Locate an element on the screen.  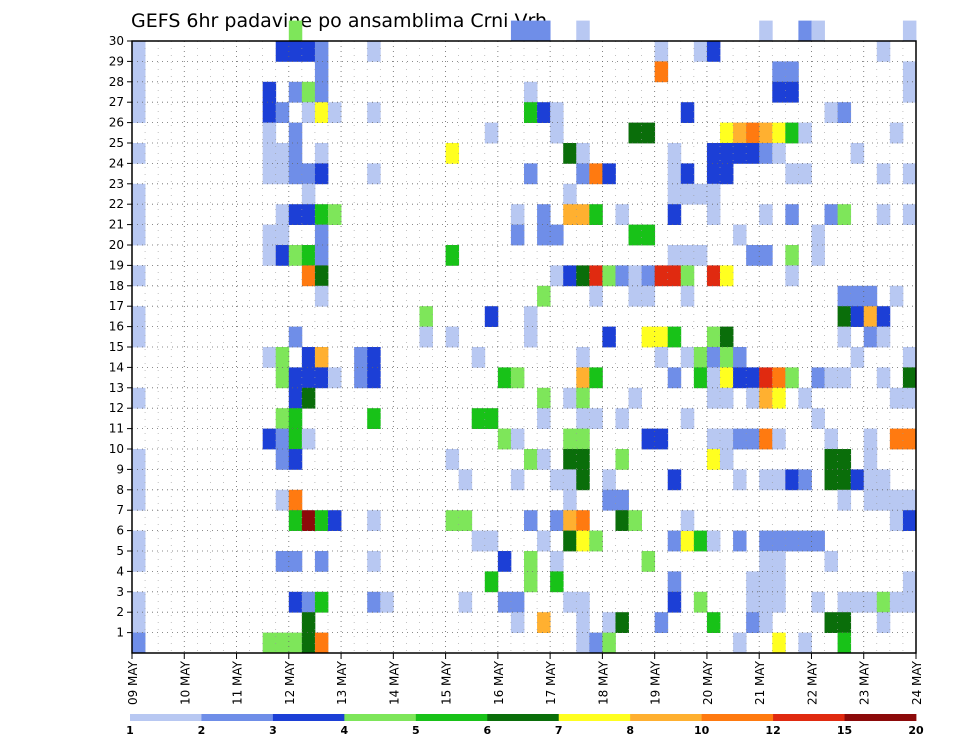
y-tick-label: 7 is located at coordinates (120, 510).